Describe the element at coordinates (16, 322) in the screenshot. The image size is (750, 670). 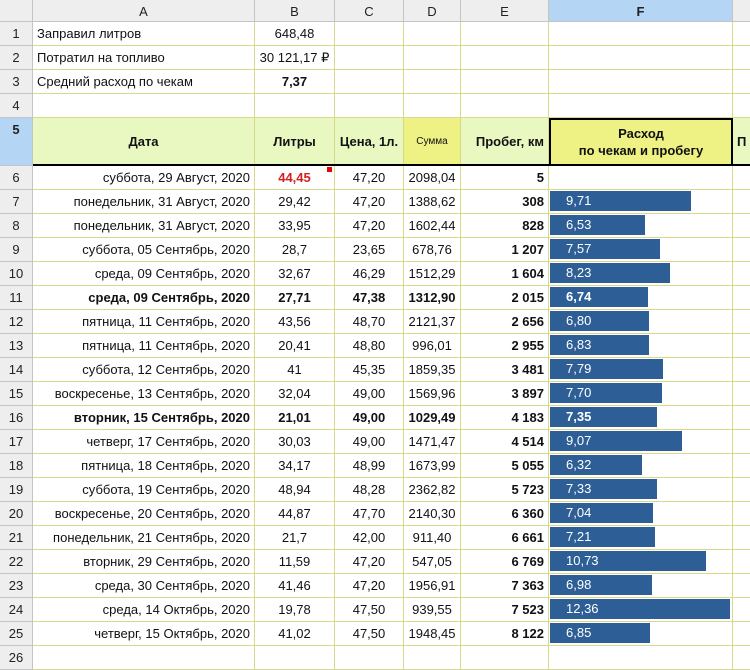
I see `row-header: 12` at that location.